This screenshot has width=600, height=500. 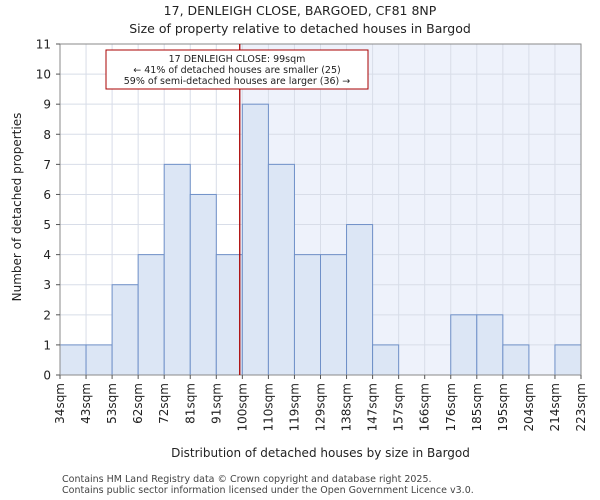 What do you see at coordinates (47, 135) in the screenshot?
I see `y-tick-label: 8` at bounding box center [47, 135].